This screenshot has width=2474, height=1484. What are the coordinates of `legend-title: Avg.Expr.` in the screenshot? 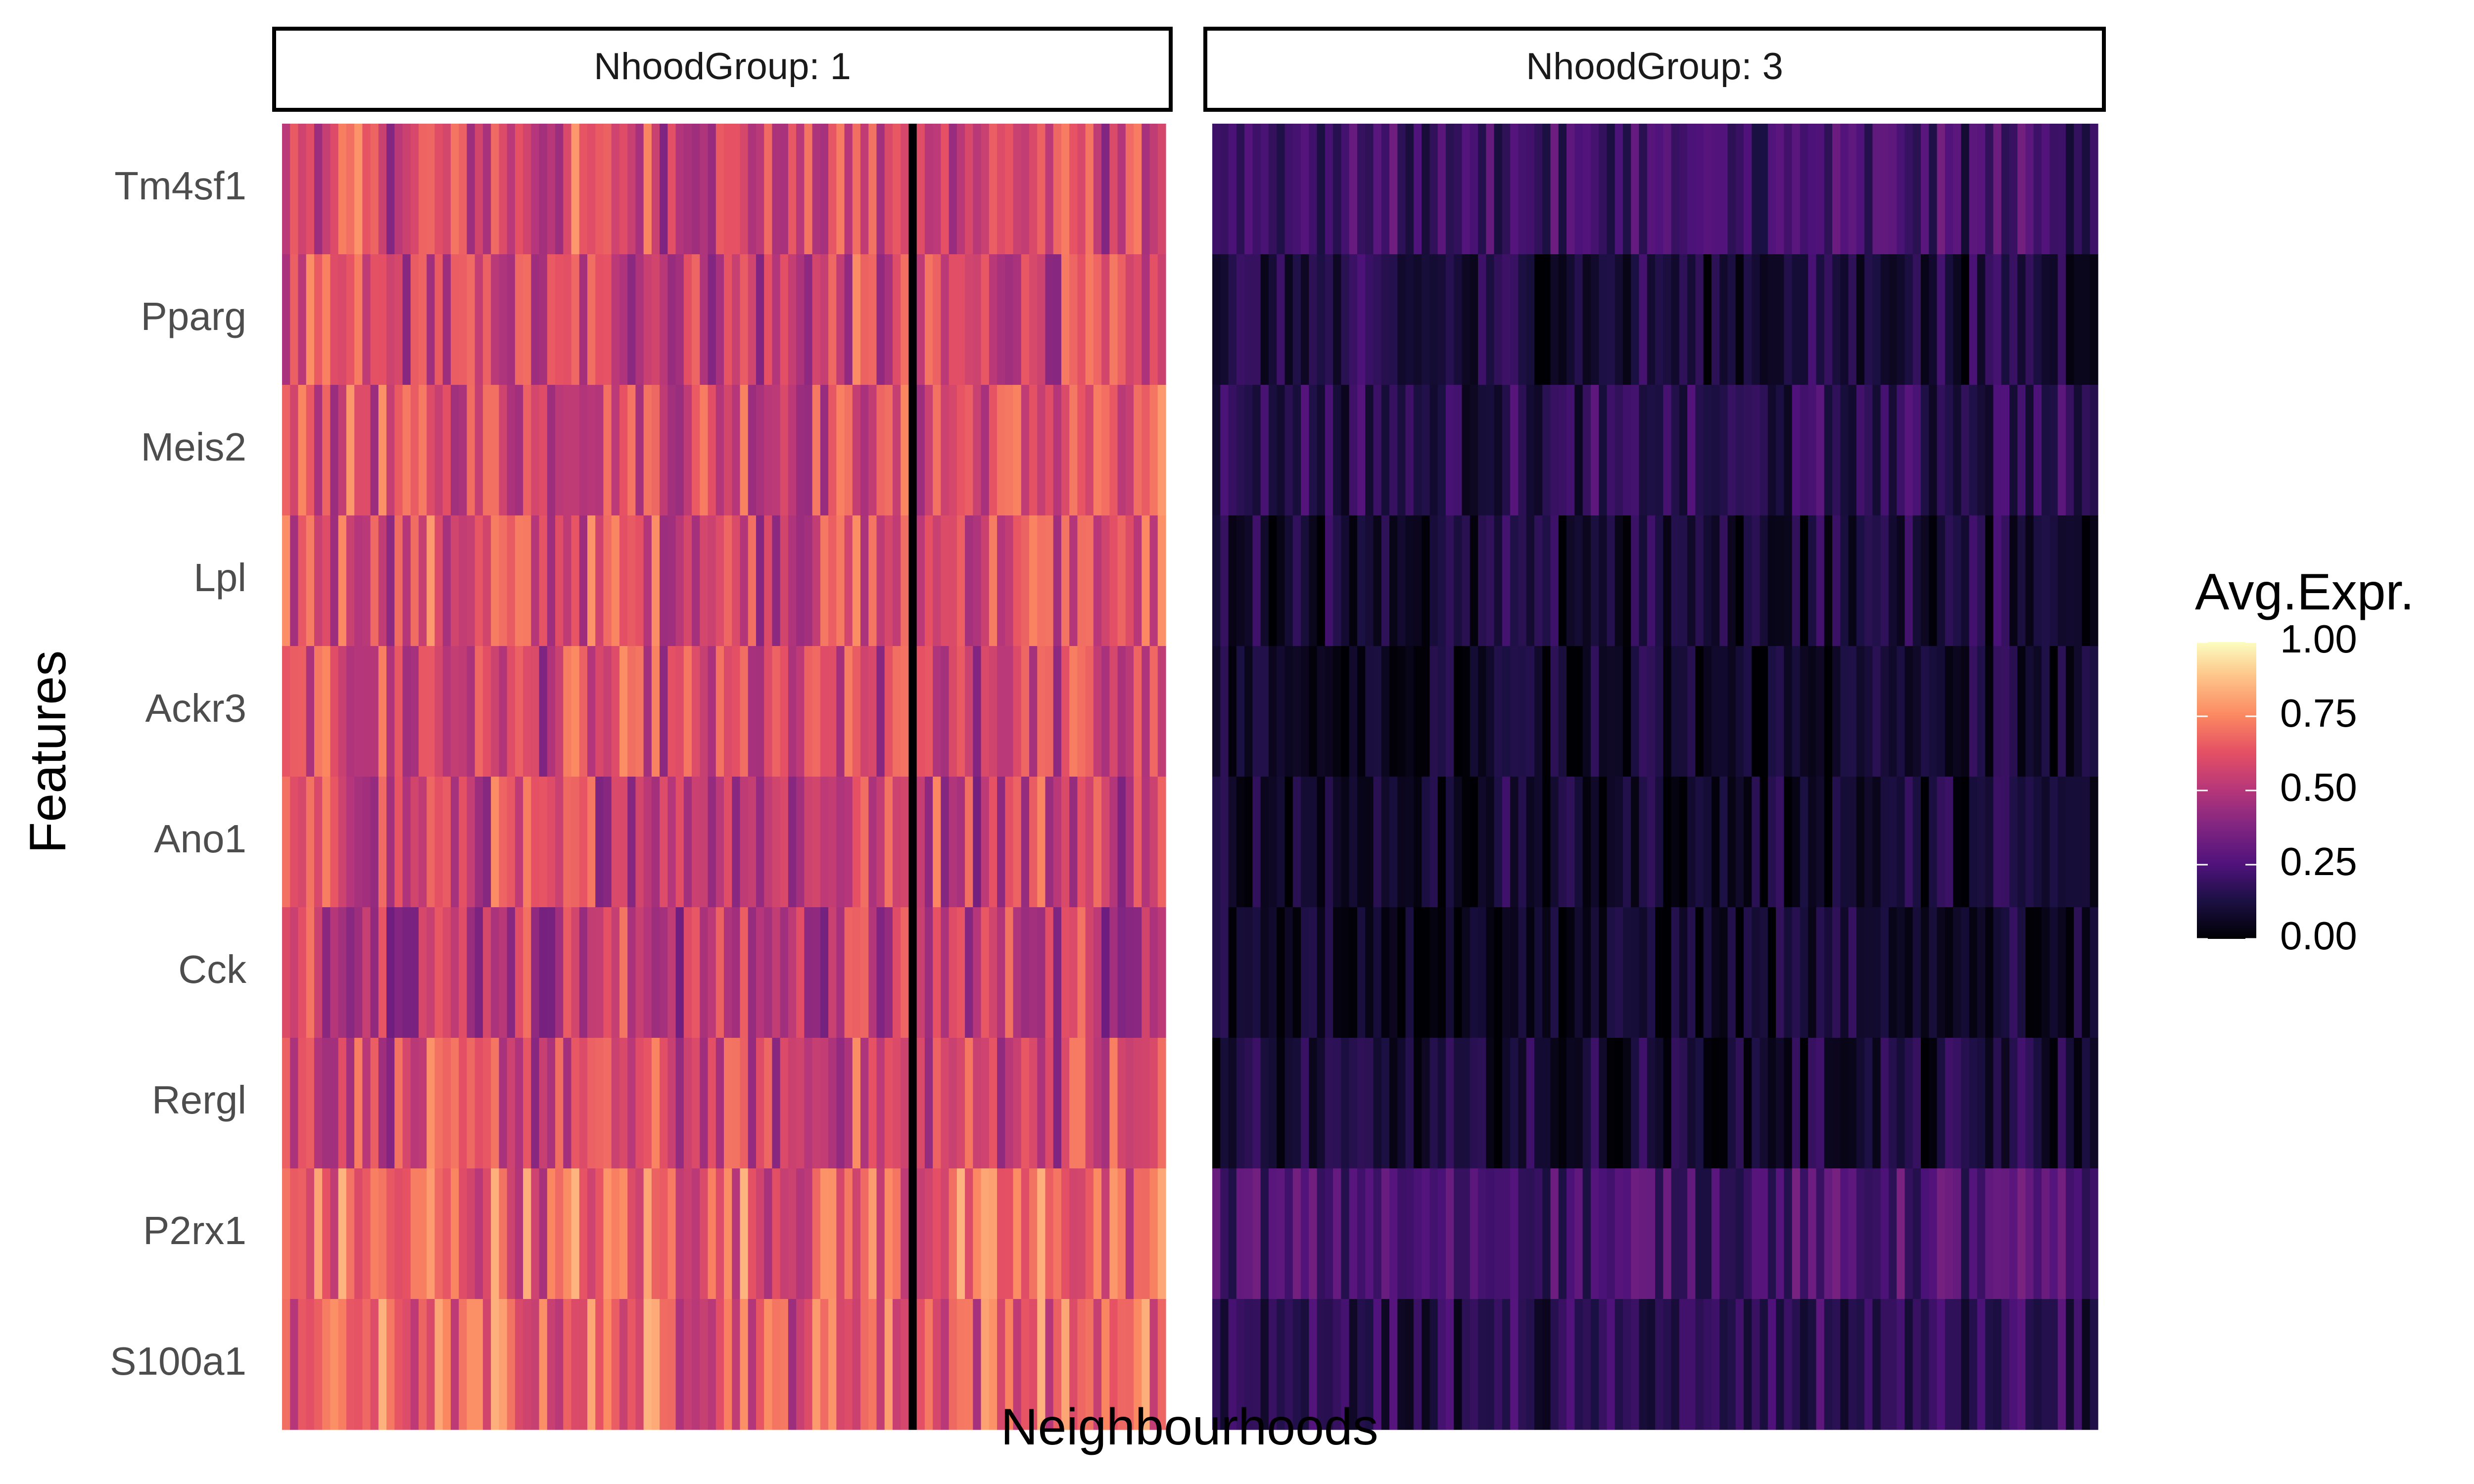 It's located at (2304, 592).